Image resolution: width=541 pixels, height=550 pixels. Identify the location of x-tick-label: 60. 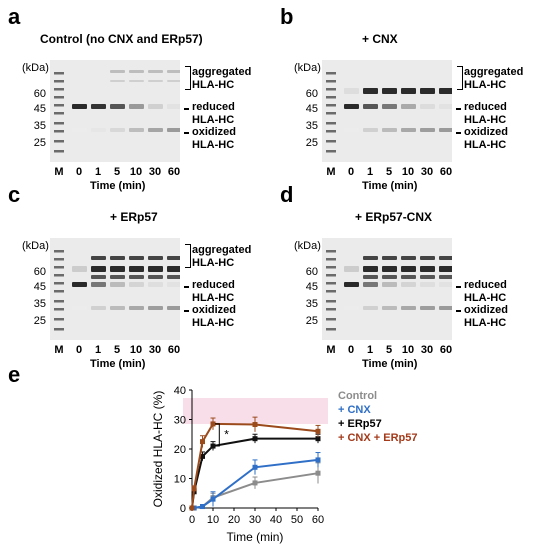
(318, 520).